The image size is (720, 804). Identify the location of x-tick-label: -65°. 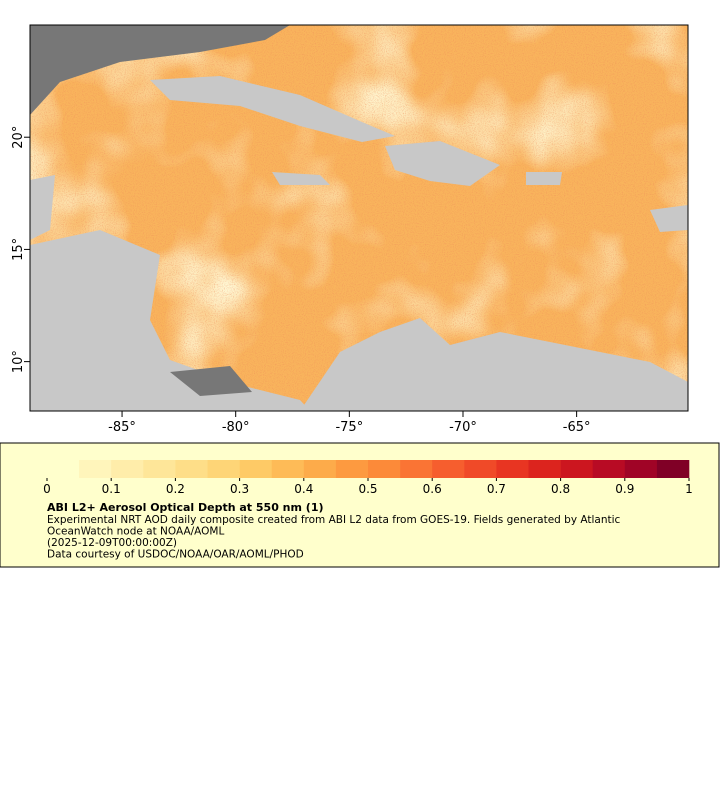
(577, 427).